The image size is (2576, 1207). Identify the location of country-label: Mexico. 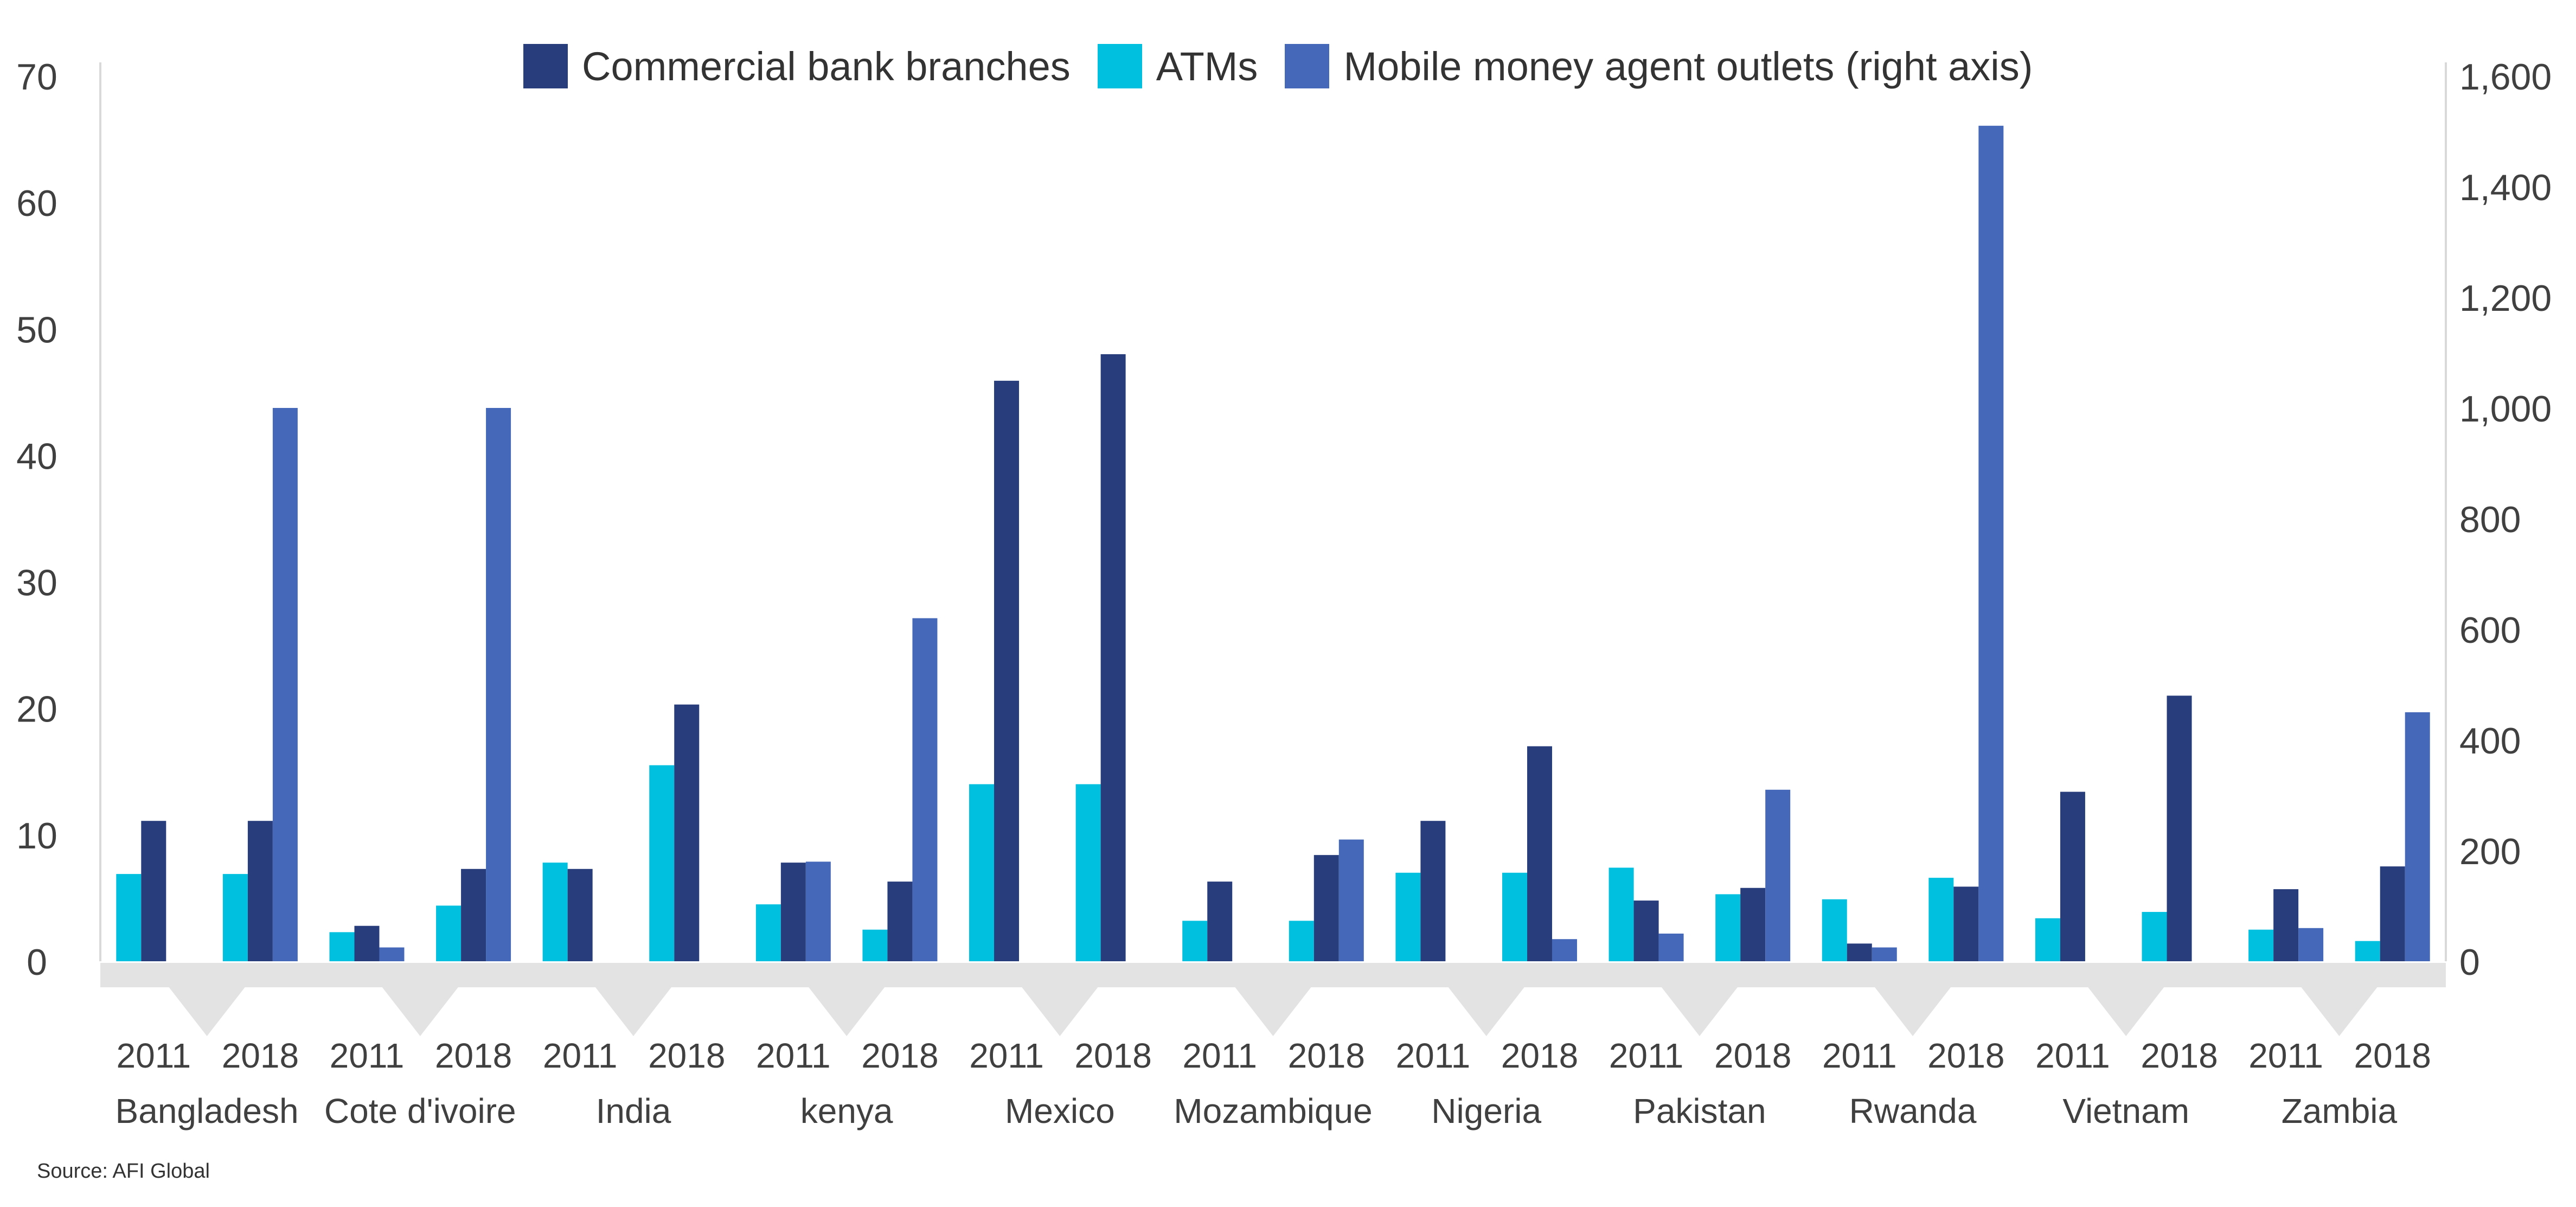
(1060, 1111).